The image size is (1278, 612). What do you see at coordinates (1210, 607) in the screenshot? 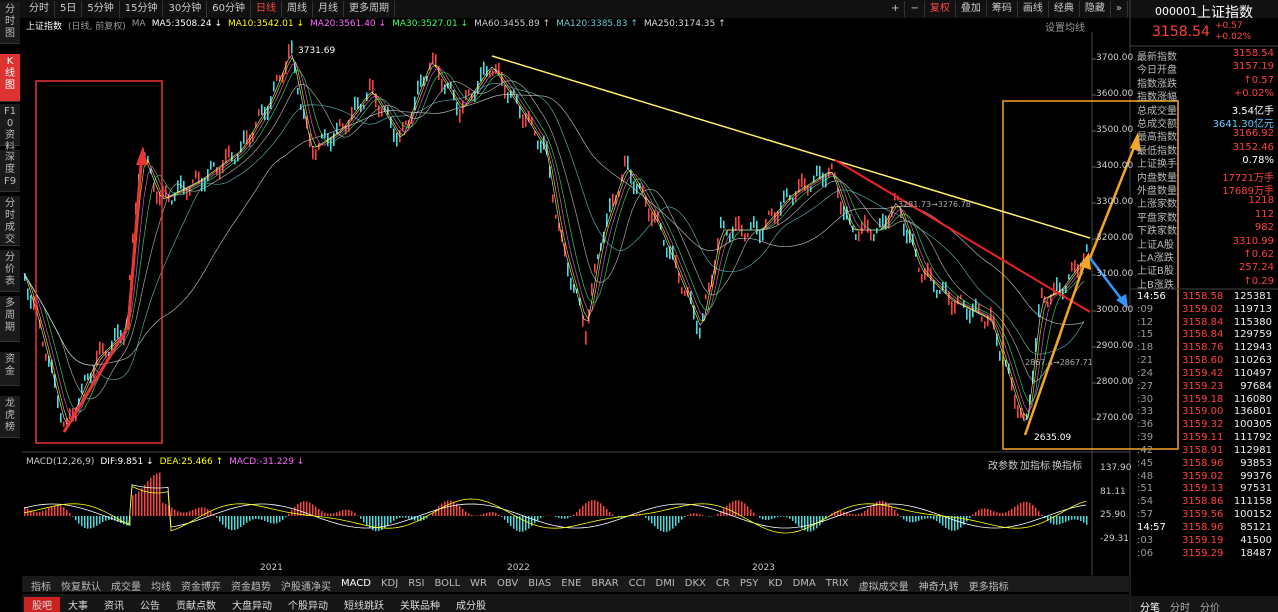
I see `right-tab: 分价` at bounding box center [1210, 607].